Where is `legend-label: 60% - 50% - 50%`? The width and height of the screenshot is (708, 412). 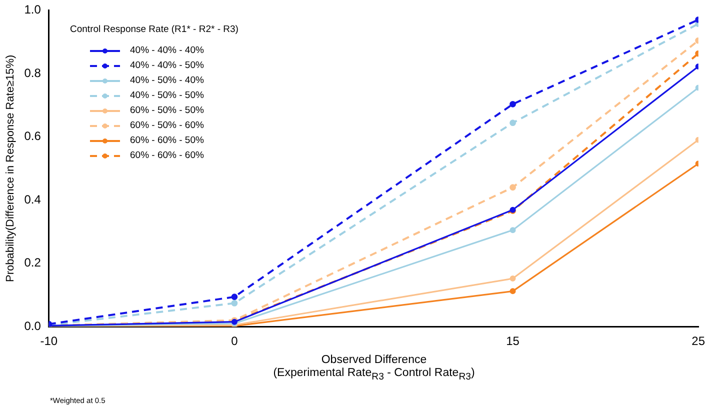
legend-label: 60% - 50% - 50% is located at coordinates (167, 110).